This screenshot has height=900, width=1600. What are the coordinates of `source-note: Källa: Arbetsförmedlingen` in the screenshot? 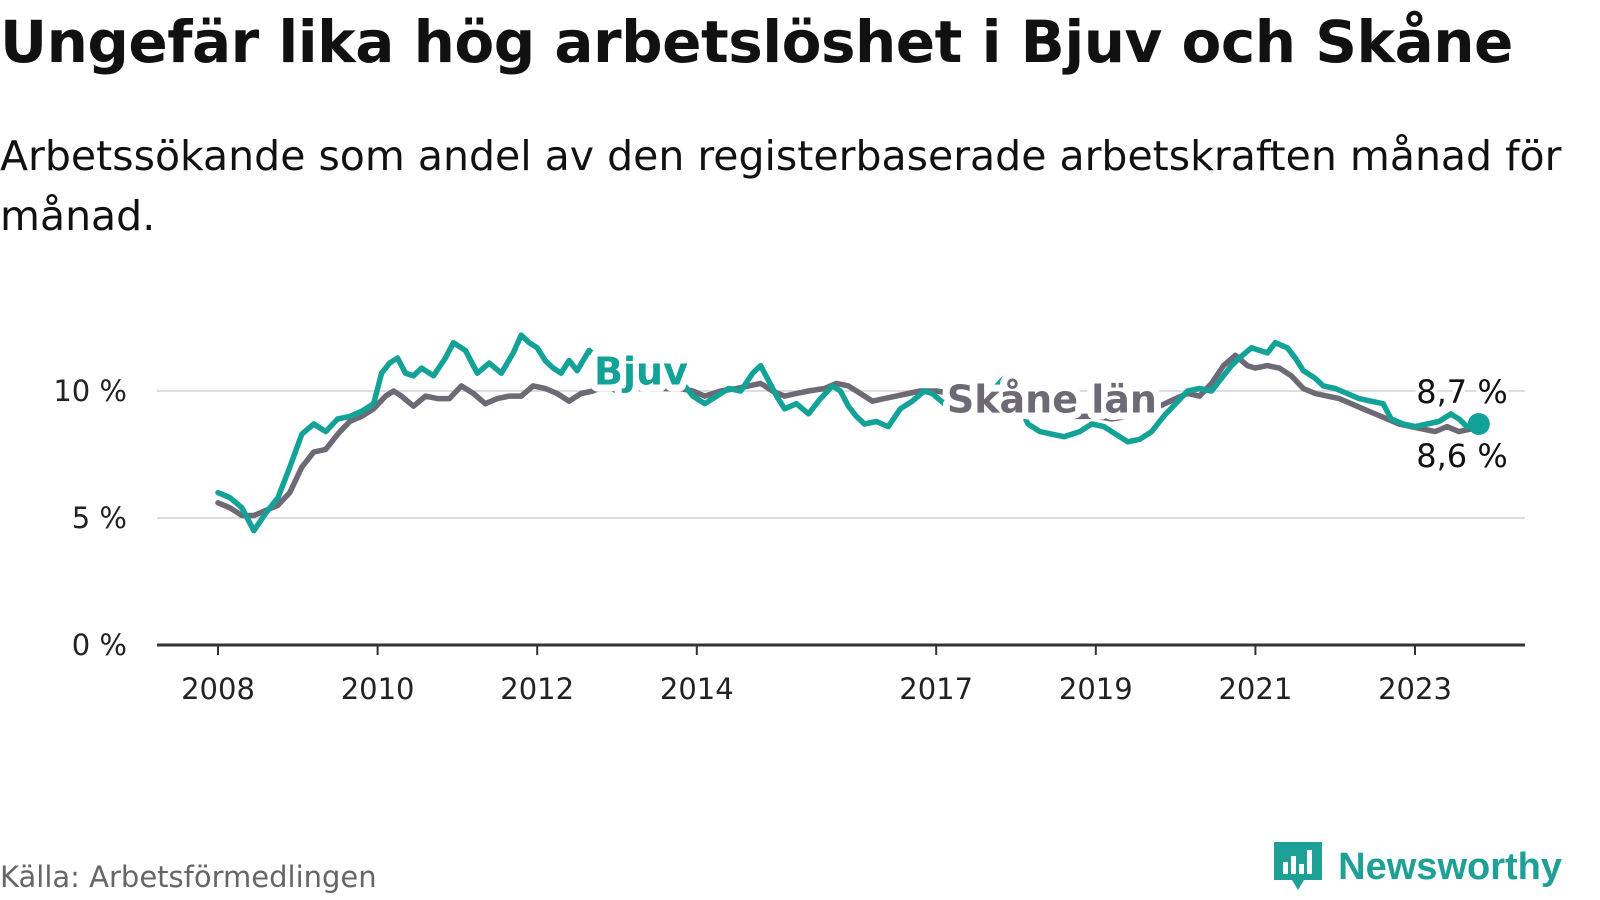 It's located at (188, 877).